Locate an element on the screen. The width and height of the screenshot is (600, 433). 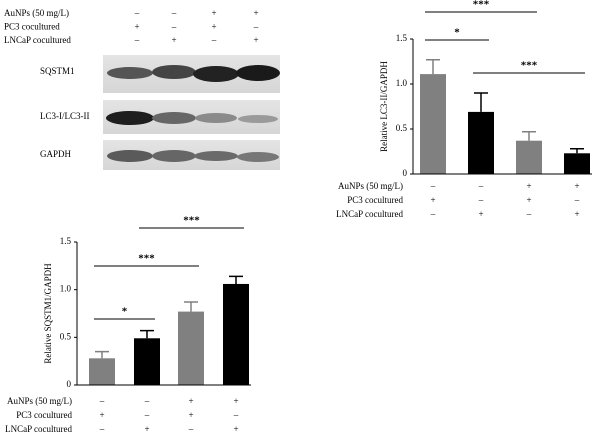
band-label: GAPDH is located at coordinates (56, 154).